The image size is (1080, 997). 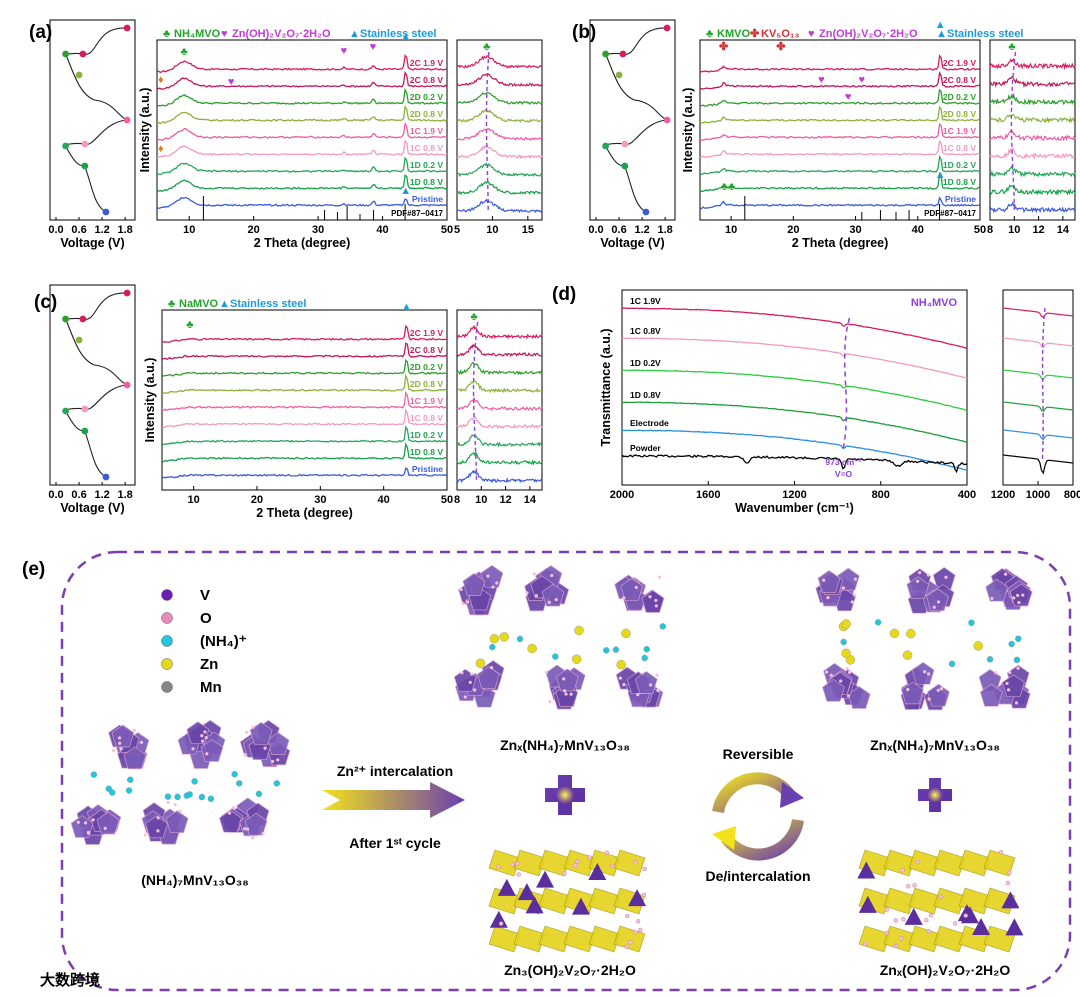 What do you see at coordinates (197, 34) in the screenshot?
I see `legend-text: NH₄MVO` at bounding box center [197, 34].